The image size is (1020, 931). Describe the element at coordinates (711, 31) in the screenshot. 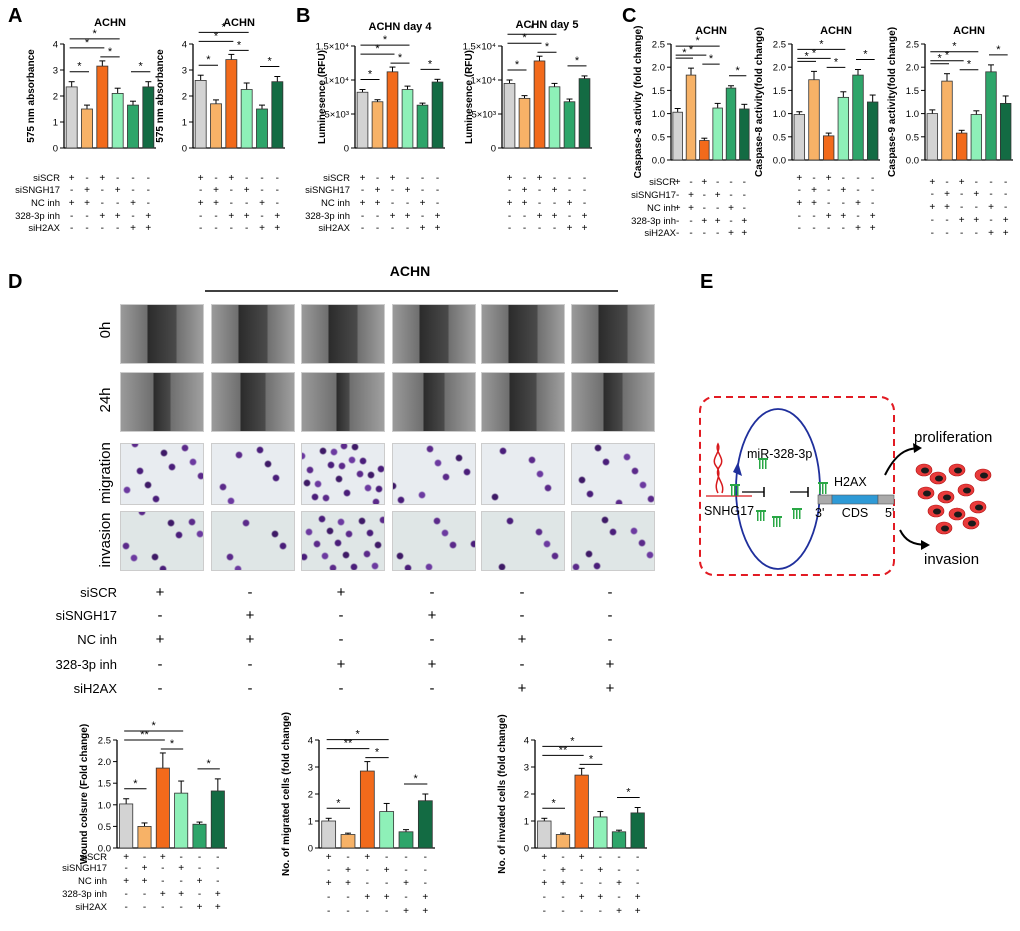

I see `chart-title: ACHN` at that location.